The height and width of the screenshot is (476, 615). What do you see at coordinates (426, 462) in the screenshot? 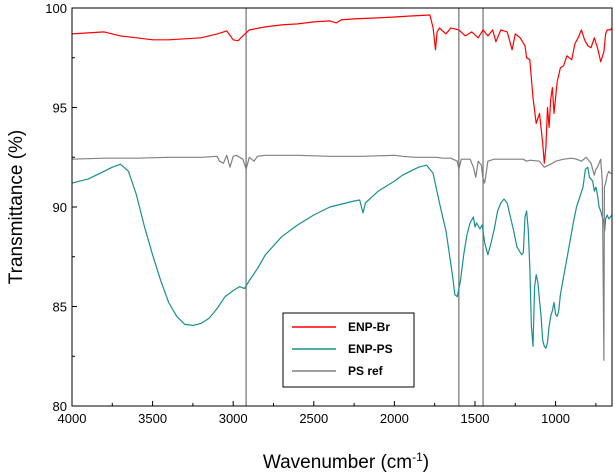
I see `x-axis-title-close: )` at bounding box center [426, 462].